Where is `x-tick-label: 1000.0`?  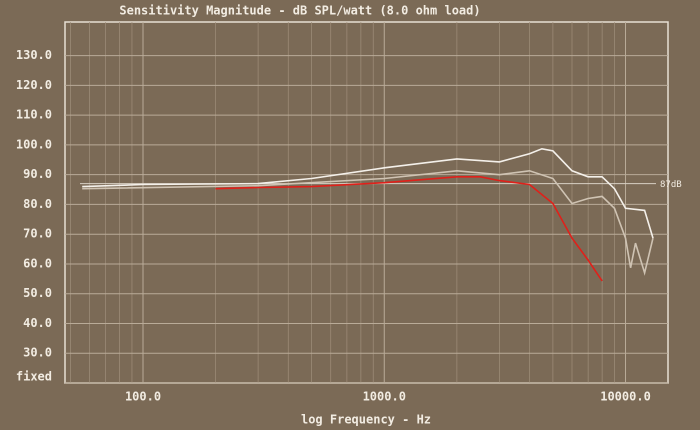
x-tick-label: 1000.0 is located at coordinates (384, 397).